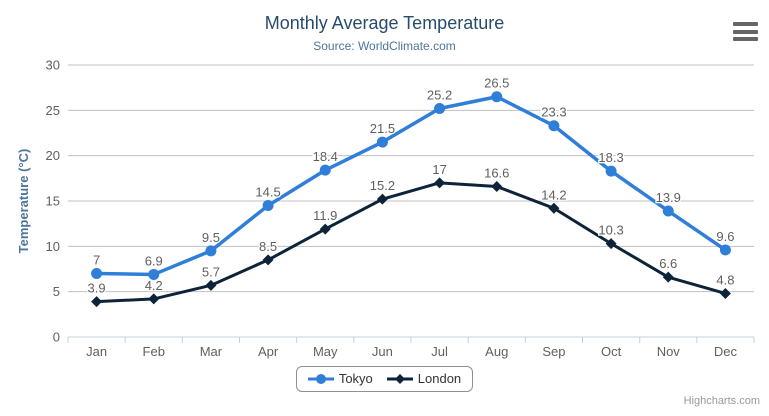 This screenshot has height=416, width=769. I want to click on london-point-sep, so click(554, 208).